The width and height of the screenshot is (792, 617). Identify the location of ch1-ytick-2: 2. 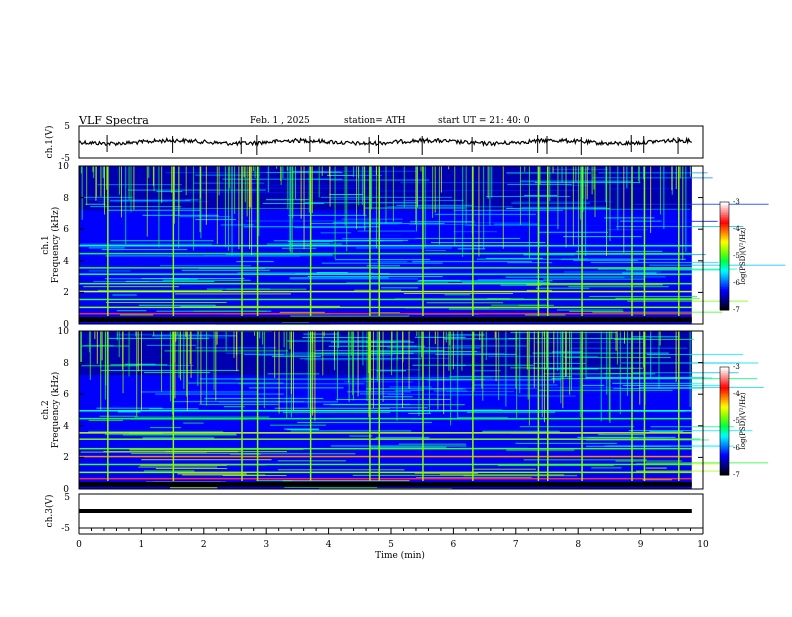
(66, 293).